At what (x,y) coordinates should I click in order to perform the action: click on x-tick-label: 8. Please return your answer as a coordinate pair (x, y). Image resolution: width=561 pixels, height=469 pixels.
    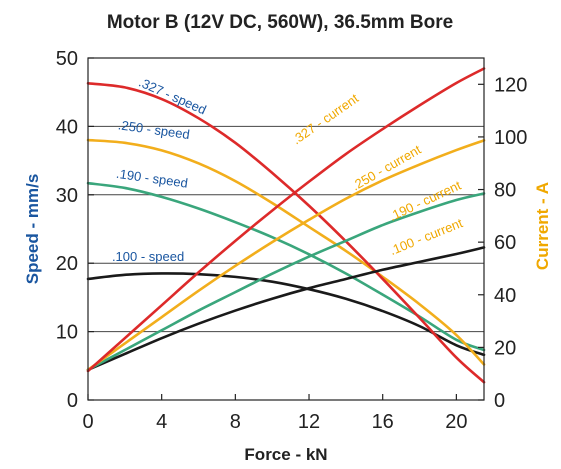
    Looking at the image, I should click on (235, 422).